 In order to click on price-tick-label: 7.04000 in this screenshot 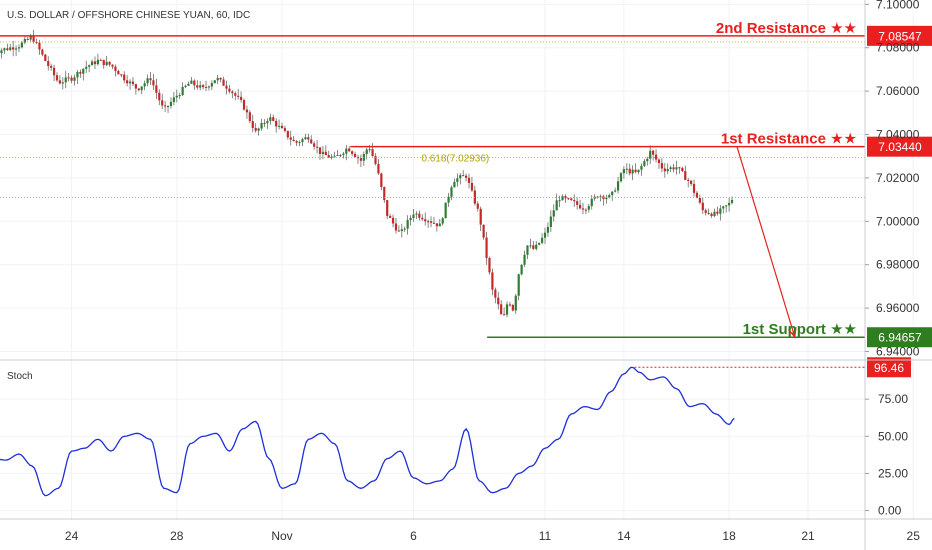, I will do `click(898, 135)`.